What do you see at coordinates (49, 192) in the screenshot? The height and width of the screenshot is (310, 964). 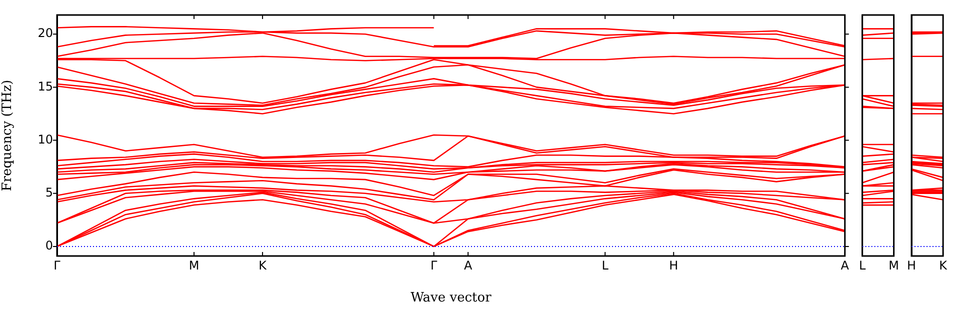 I see `y-tick-label: 5` at bounding box center [49, 192].